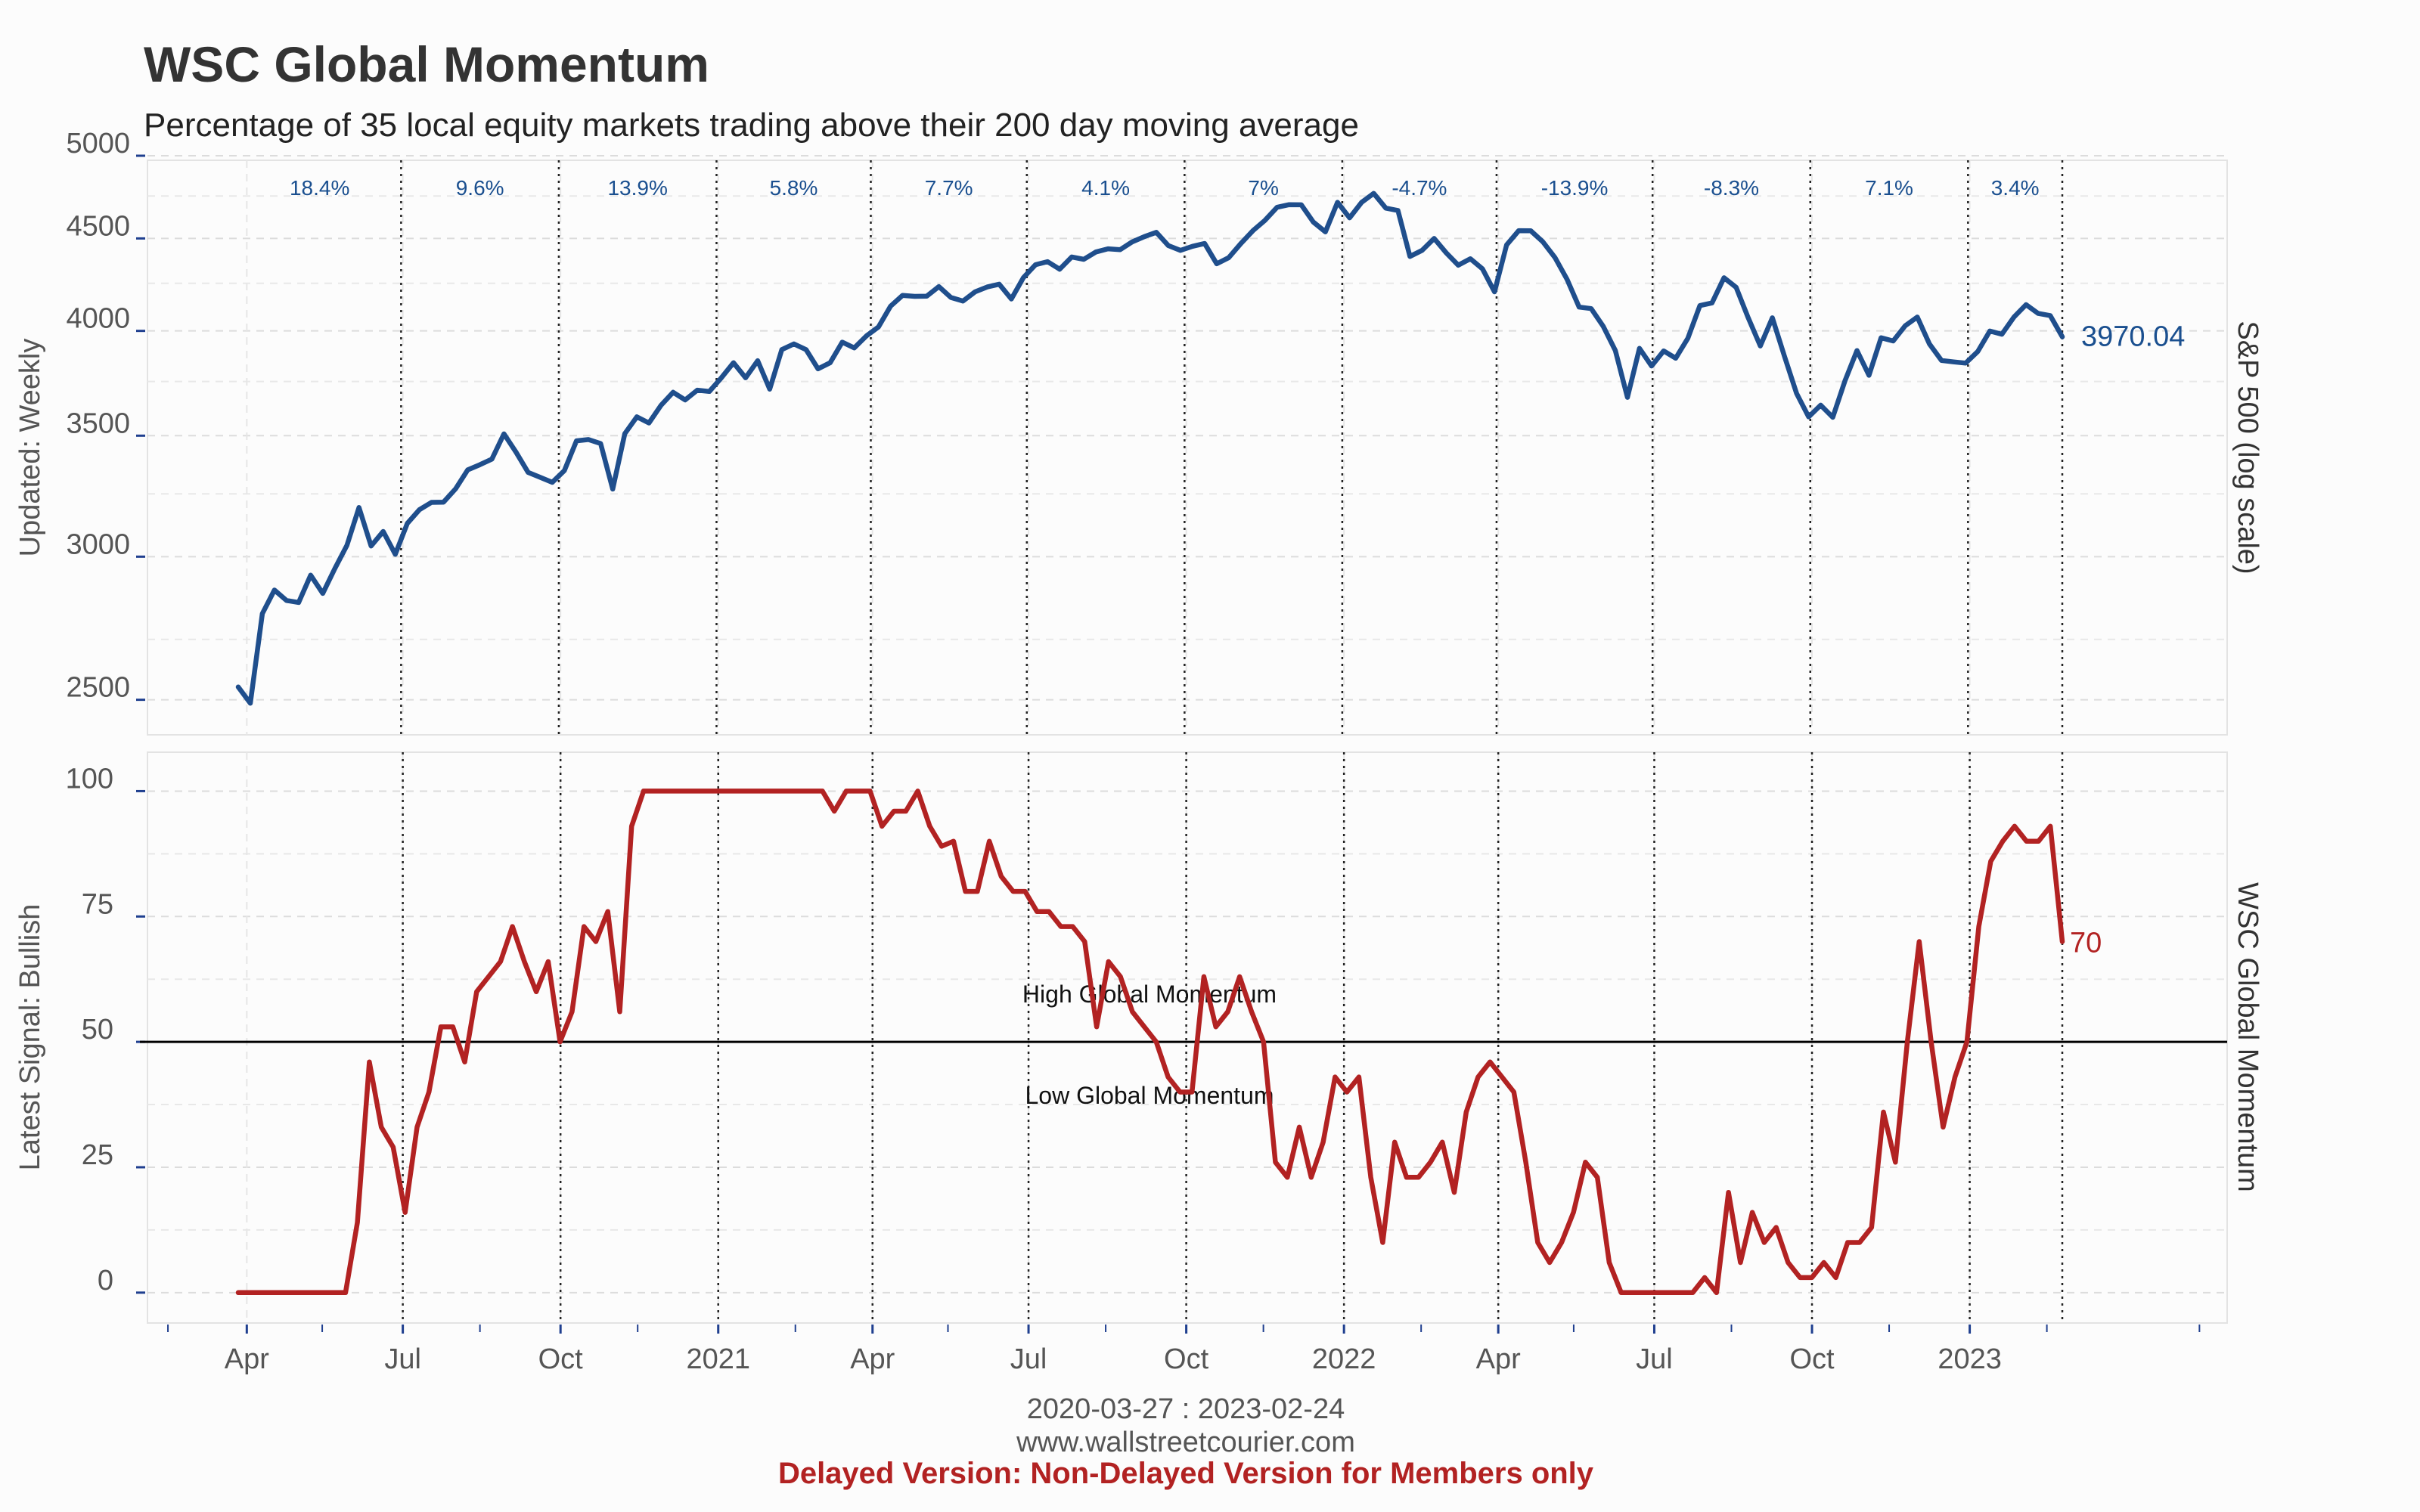  What do you see at coordinates (319, 188) in the screenshot?
I see `quarter-performance-label: 18.4%` at bounding box center [319, 188].